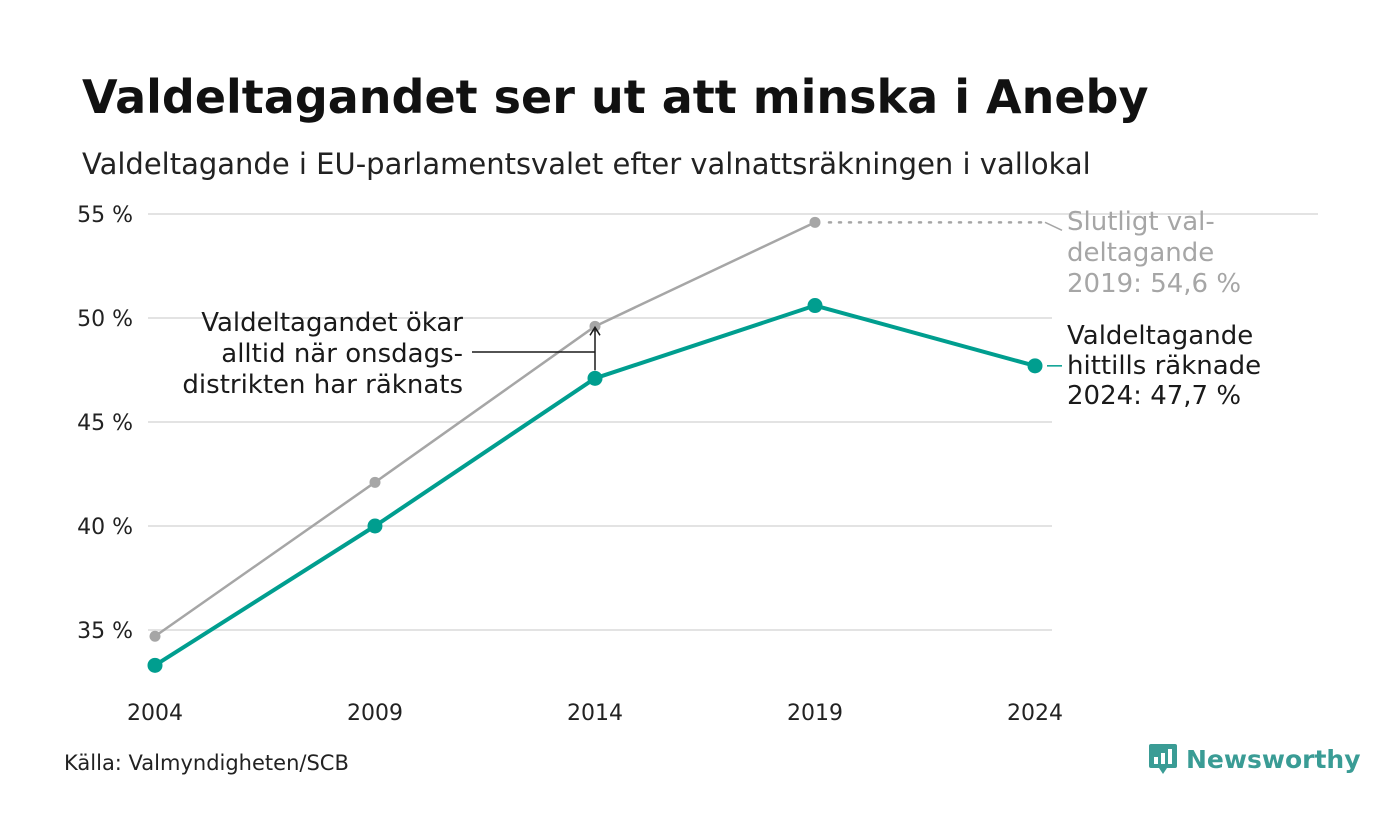 The image size is (1400, 840). I want to click on y-tick-label: 50 %, so click(105, 319).